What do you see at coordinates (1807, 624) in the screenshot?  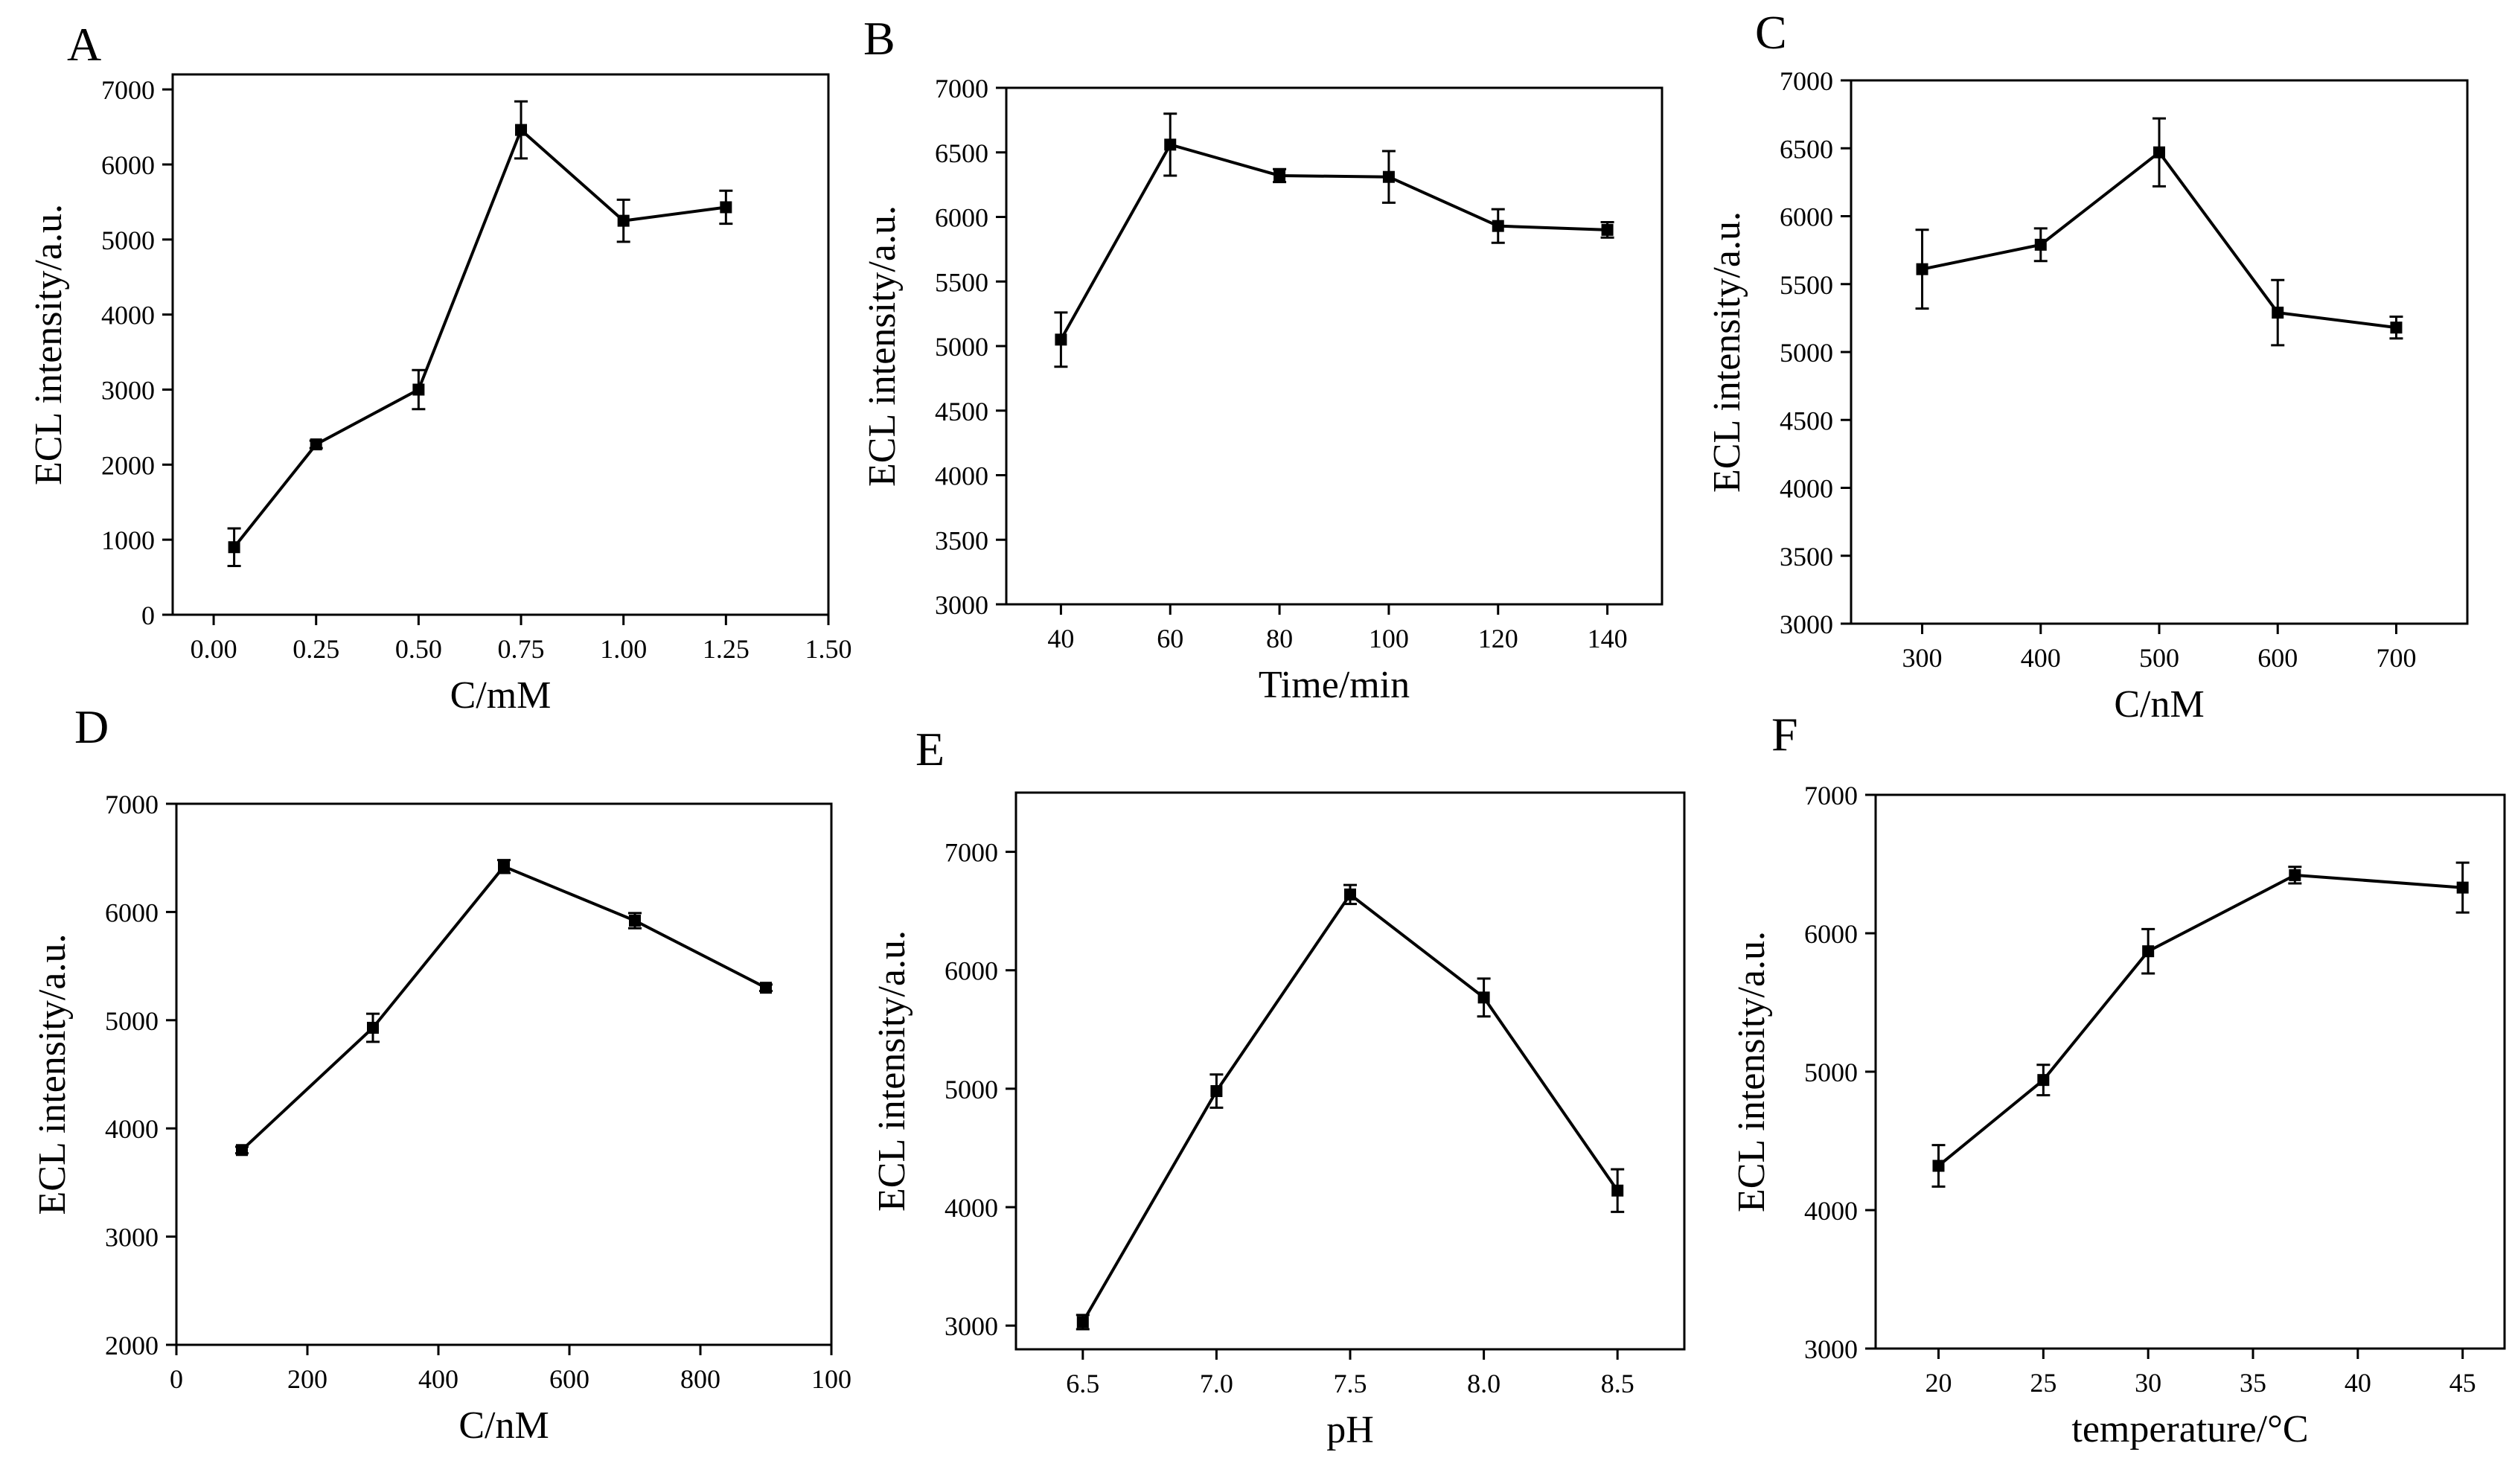 I see `y-tick-label-c: 3000` at bounding box center [1807, 624].